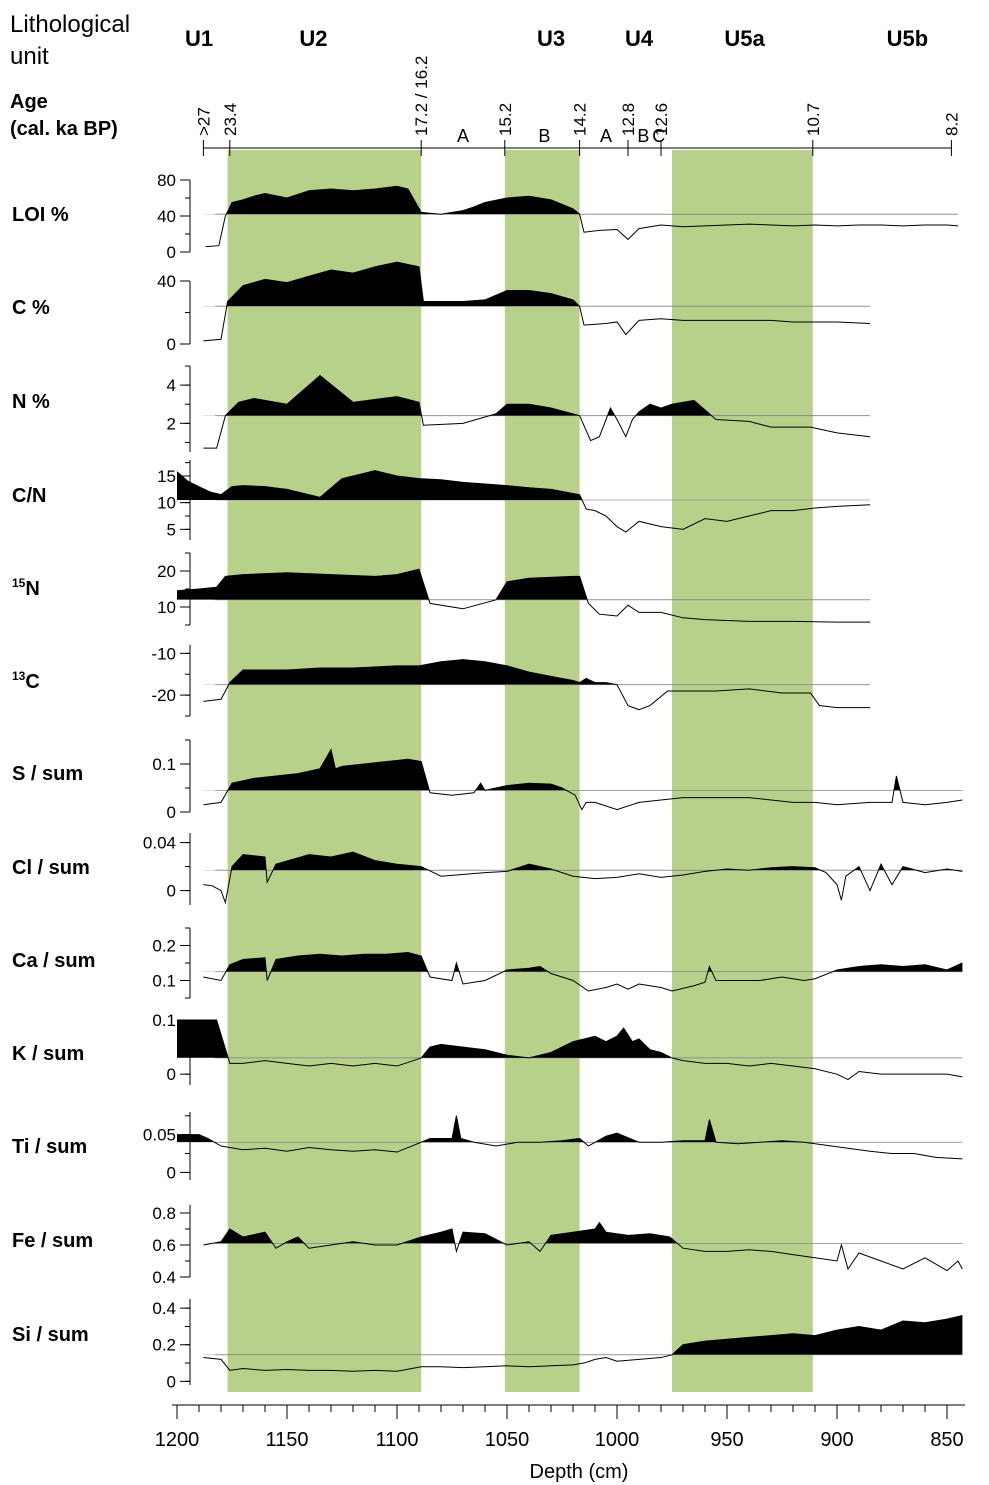 Image resolution: width=989 pixels, height=1485 pixels. Describe the element at coordinates (177, 1440) in the screenshot. I see `x-tick-label-0: 1200` at that location.